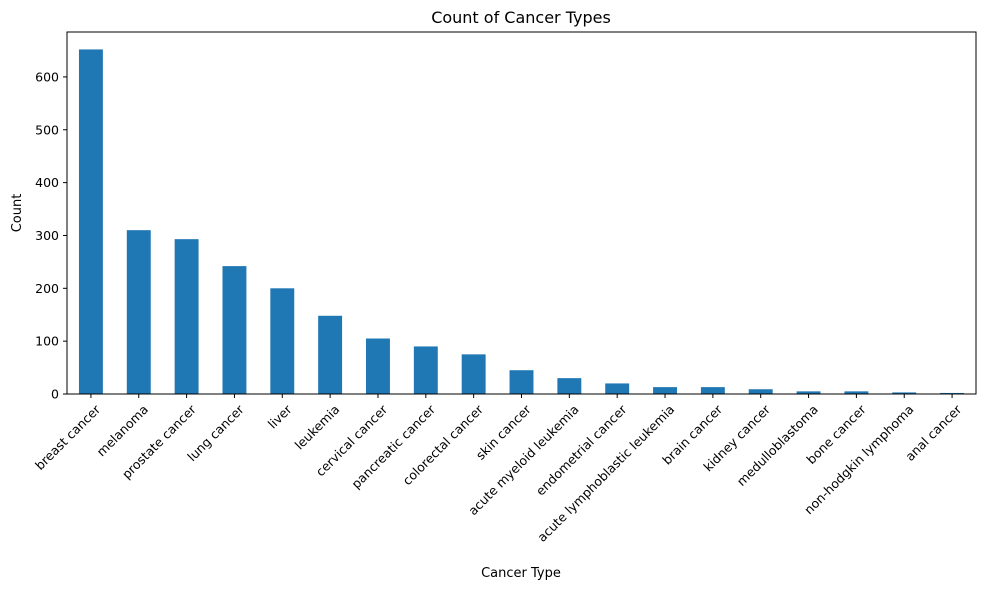 The height and width of the screenshot is (590, 988). I want to click on x-tick-label: colorectal cancer, so click(443, 444).